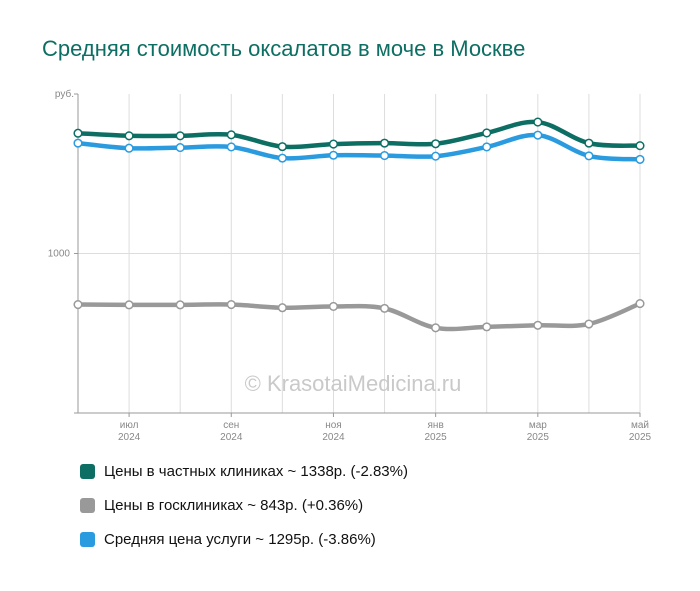  What do you see at coordinates (129, 425) in the screenshot?
I see `x-tick-label-month: июл` at bounding box center [129, 425].